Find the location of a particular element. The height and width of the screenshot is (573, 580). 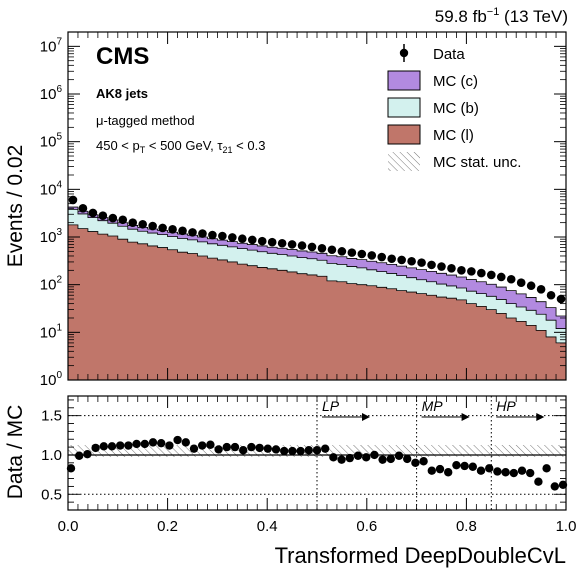

x-axis-label: Transformed DeepDoubleCvL is located at coordinates (420, 555).